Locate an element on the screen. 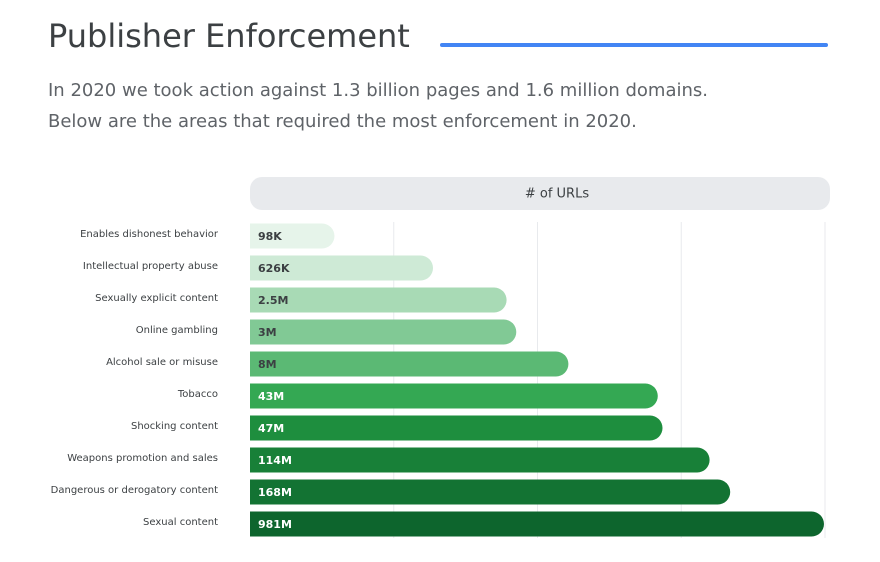 Image resolution: width=880 pixels, height=562 pixels. value-label: 114M is located at coordinates (275, 460).